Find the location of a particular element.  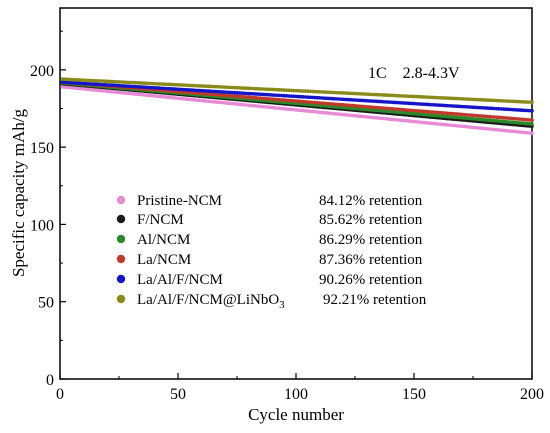

series-layer is located at coordinates (297, 106).